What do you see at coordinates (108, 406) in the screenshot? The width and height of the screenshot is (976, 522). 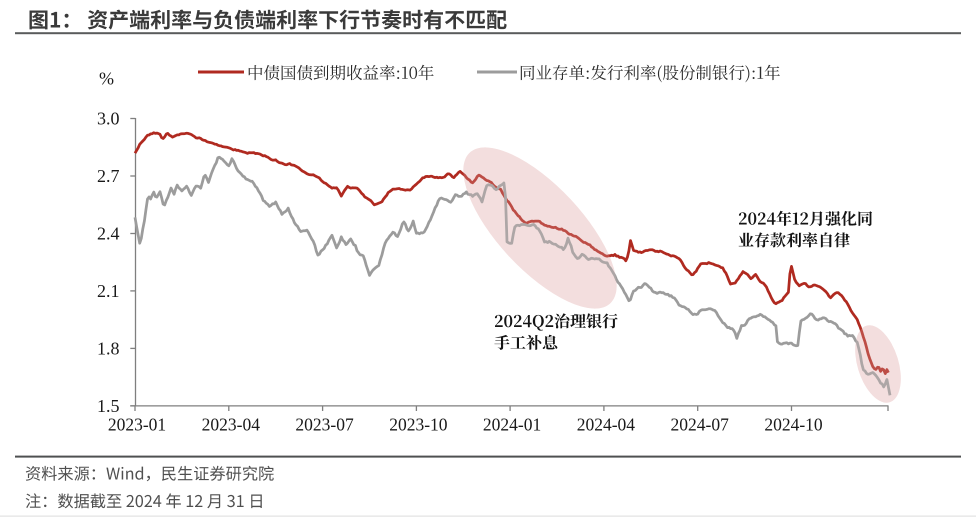 I see `svg-text: 1.5` at bounding box center [108, 406].